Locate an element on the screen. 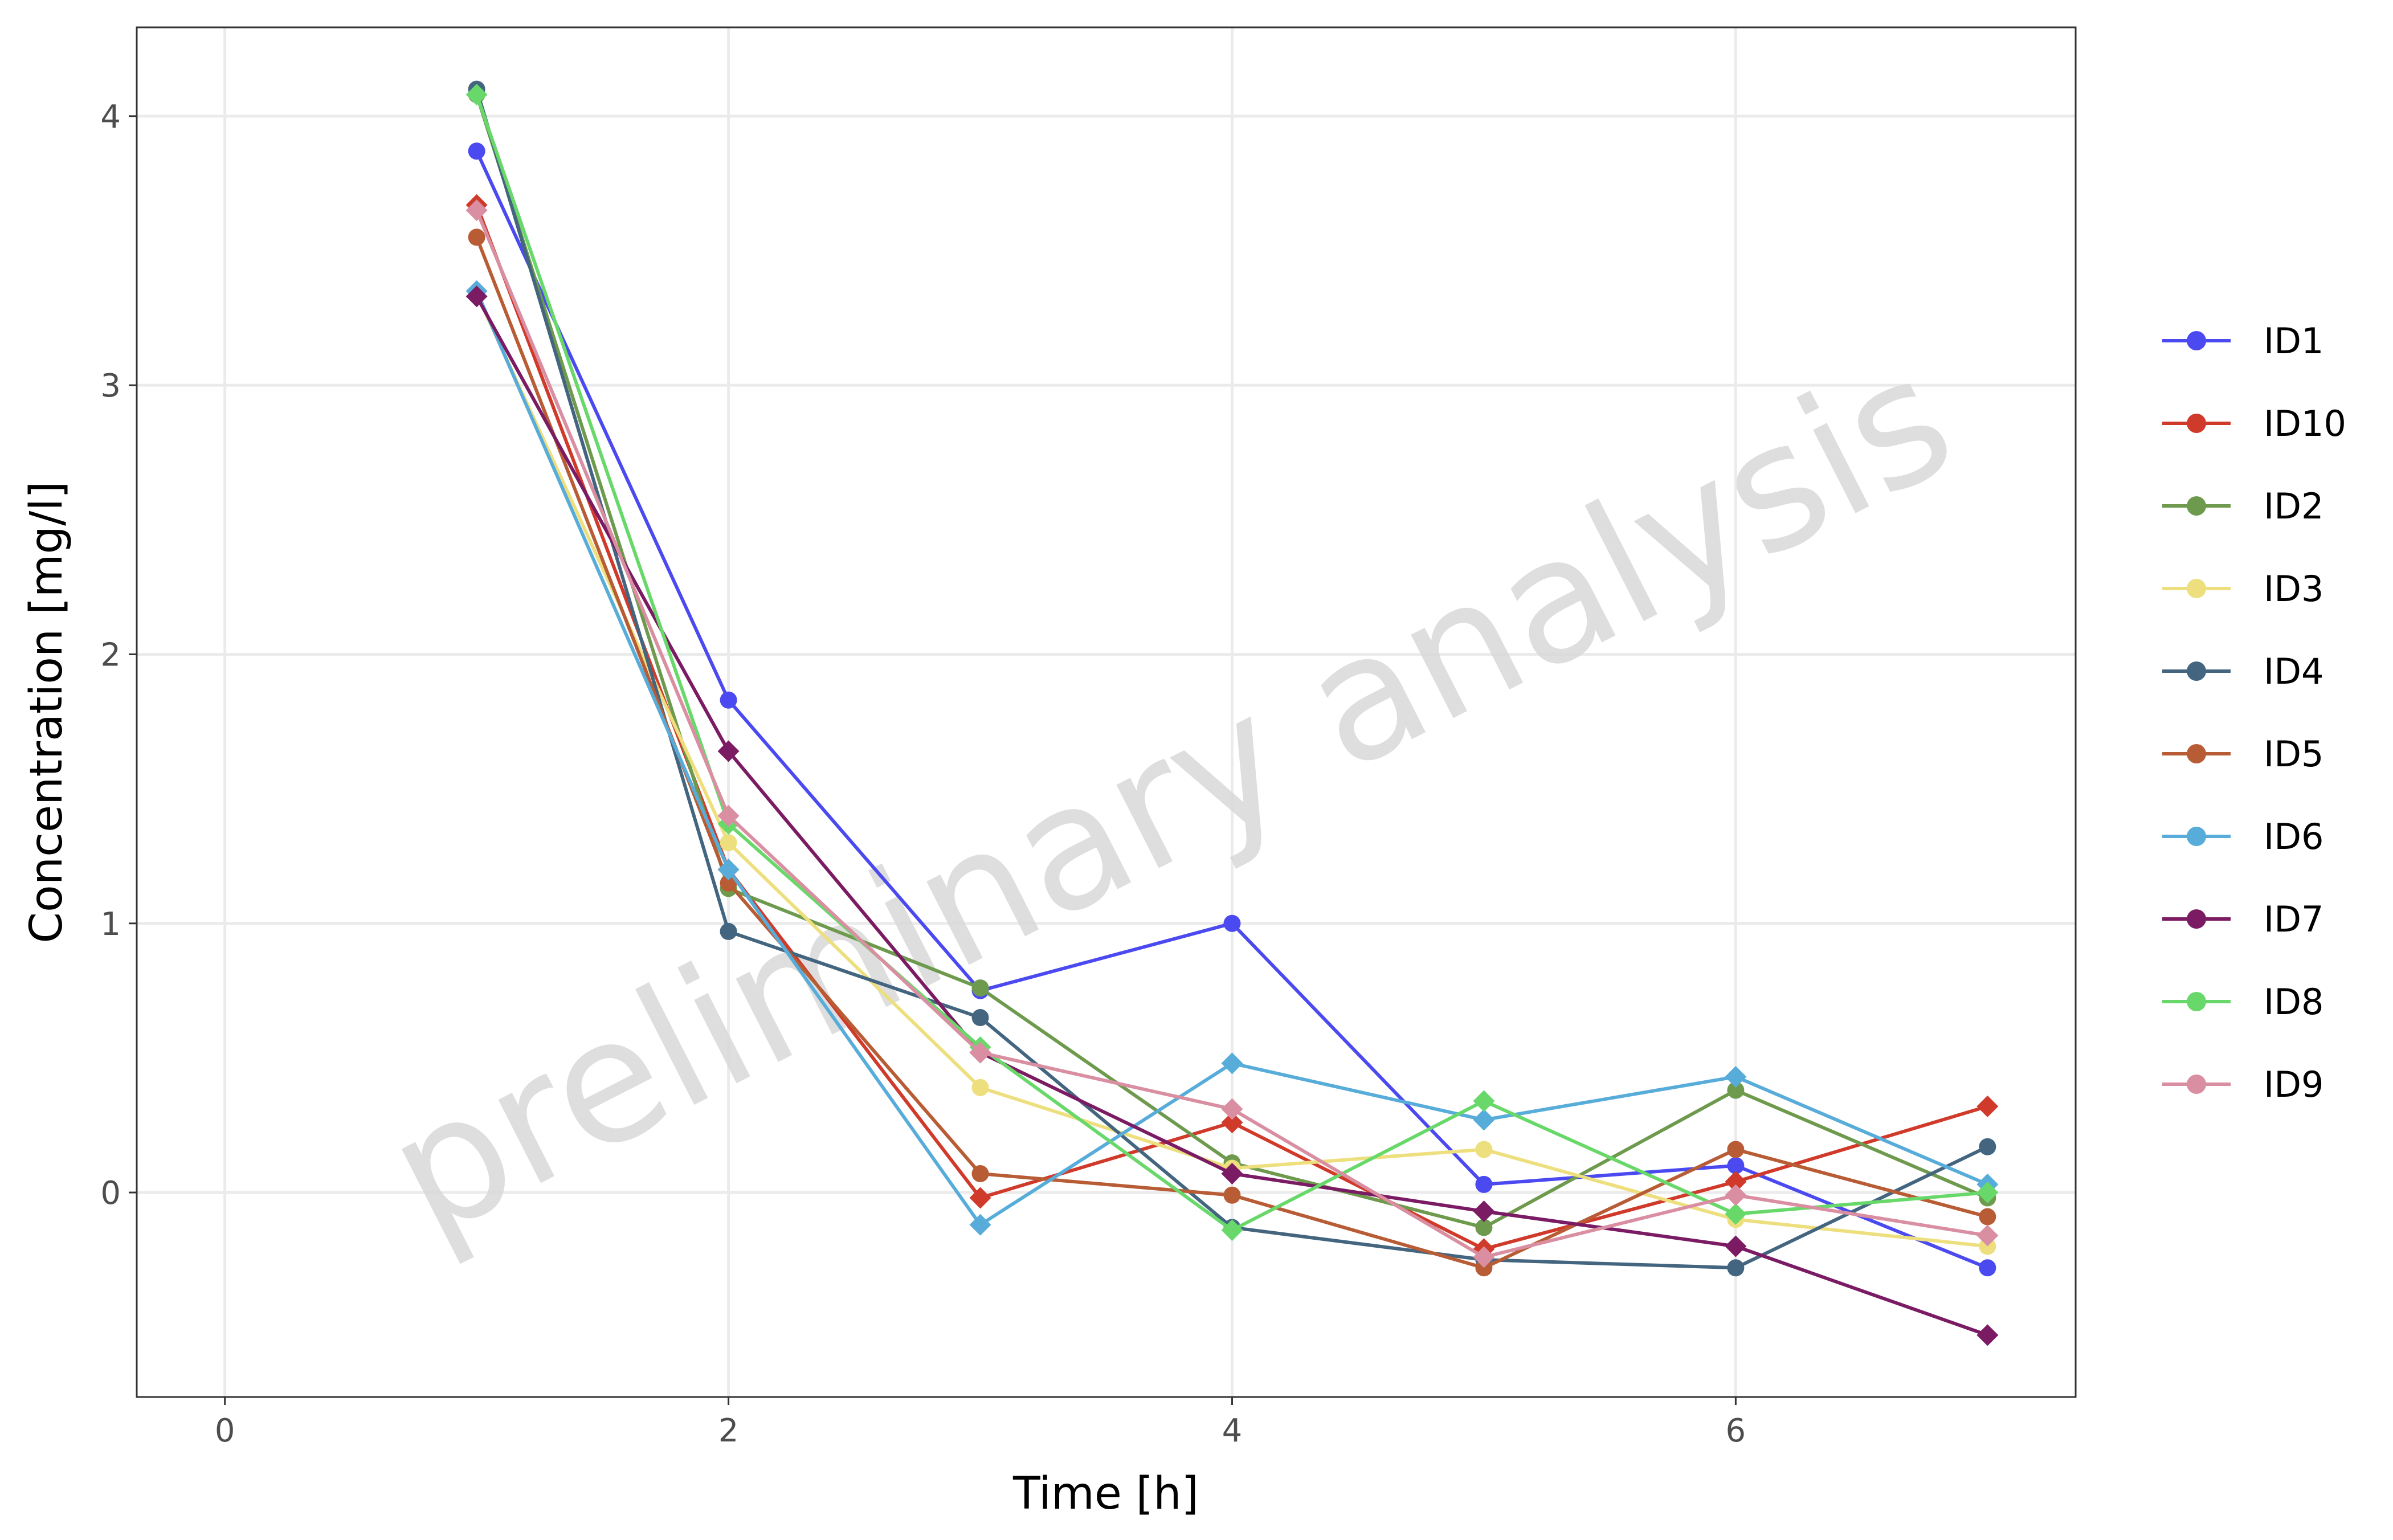 This screenshot has width=2393, height=1540. legend-item-id8: ID8 is located at coordinates (2243, 1002).